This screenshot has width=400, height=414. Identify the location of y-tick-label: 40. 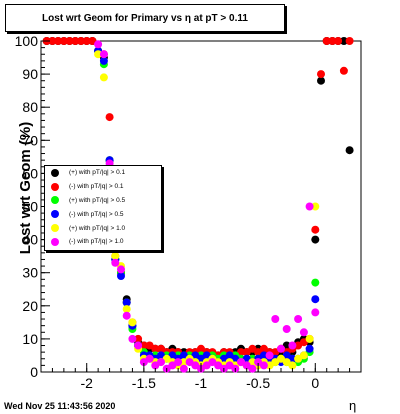
(30, 240).